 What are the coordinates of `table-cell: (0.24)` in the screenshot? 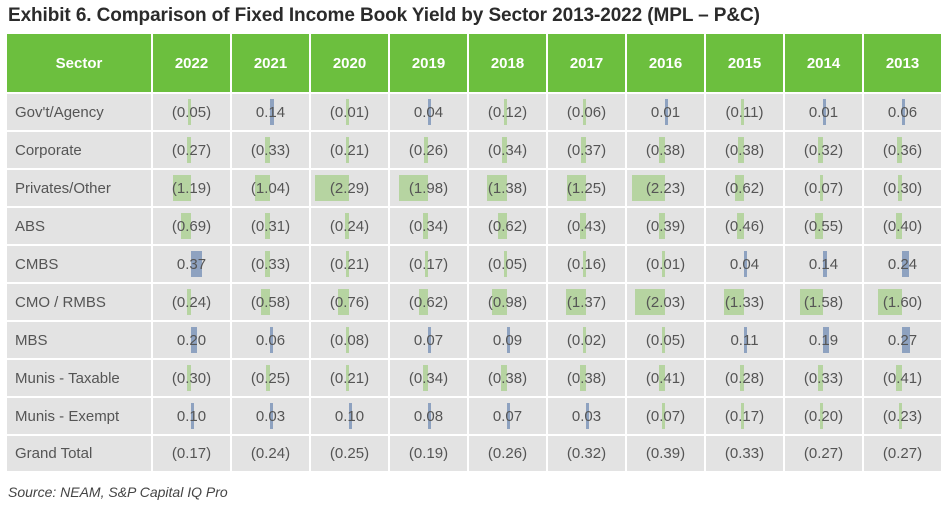 It's located at (349, 226).